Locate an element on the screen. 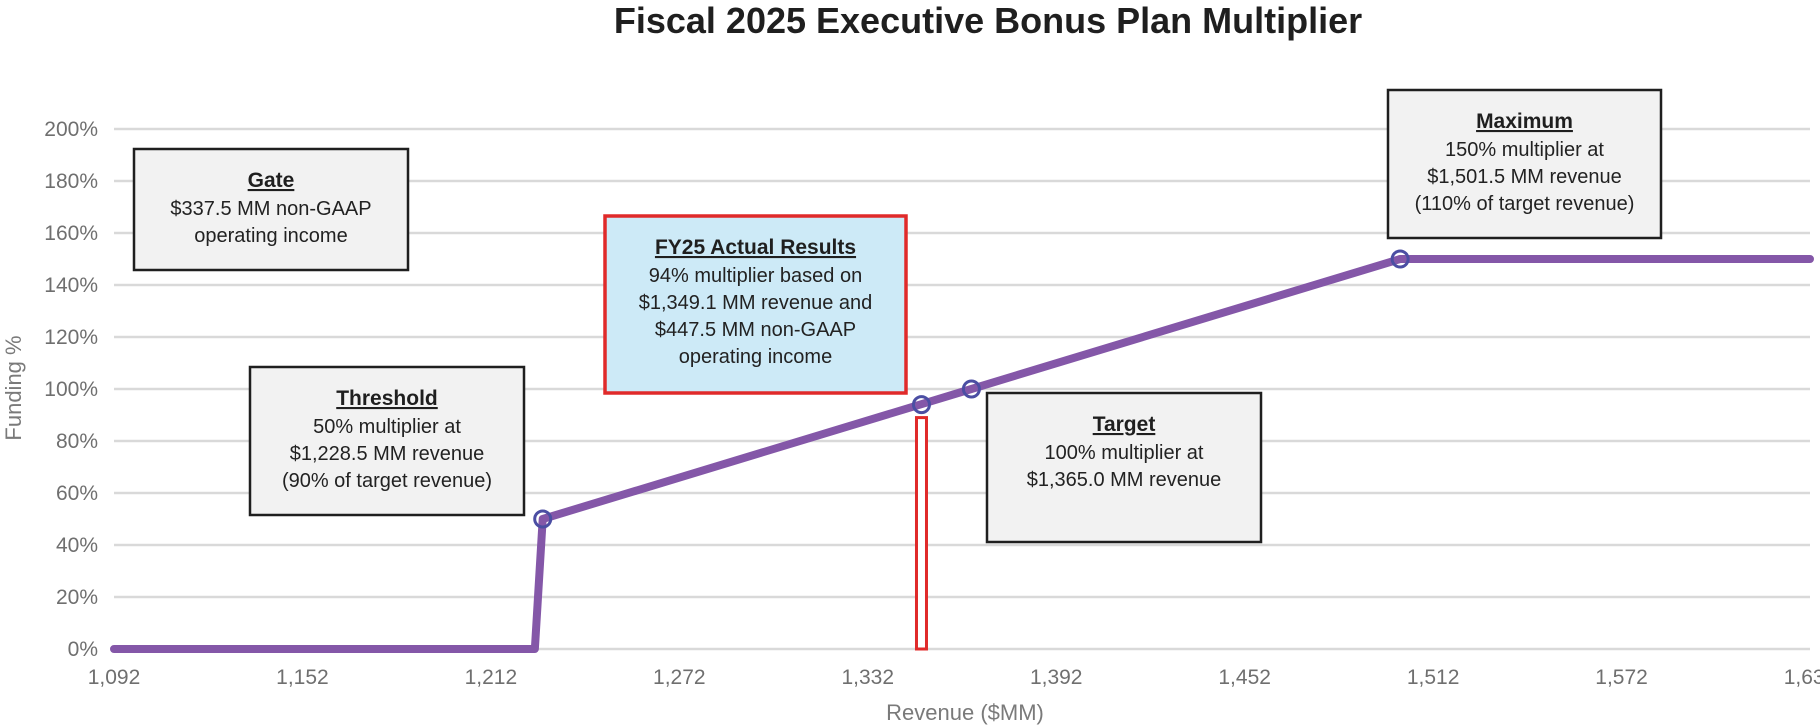 The width and height of the screenshot is (1820, 728). y-axis-title: Funding % is located at coordinates (13, 387).